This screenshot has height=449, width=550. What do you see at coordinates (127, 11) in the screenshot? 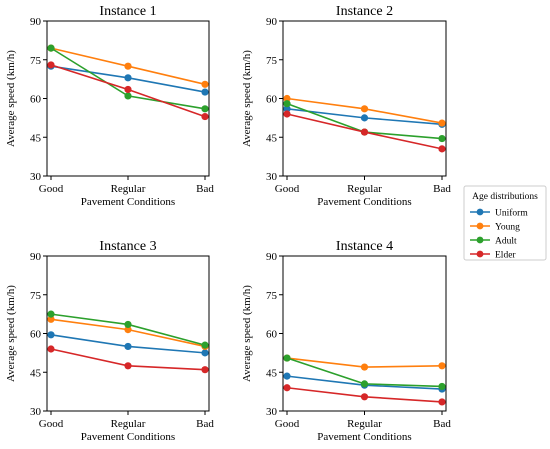
I see `chart-title: Instance 1` at bounding box center [127, 11].